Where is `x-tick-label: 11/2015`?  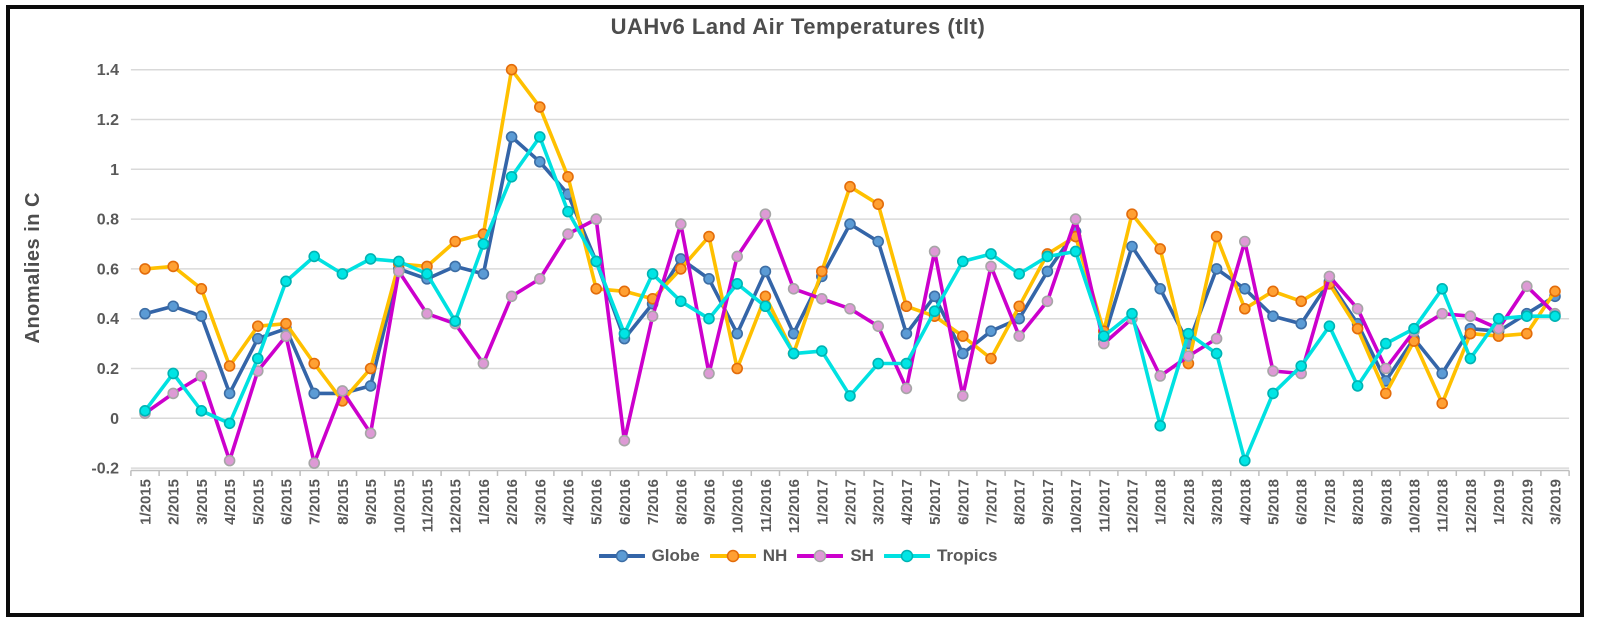
x-tick-label: 11/2015 is located at coordinates (428, 505).